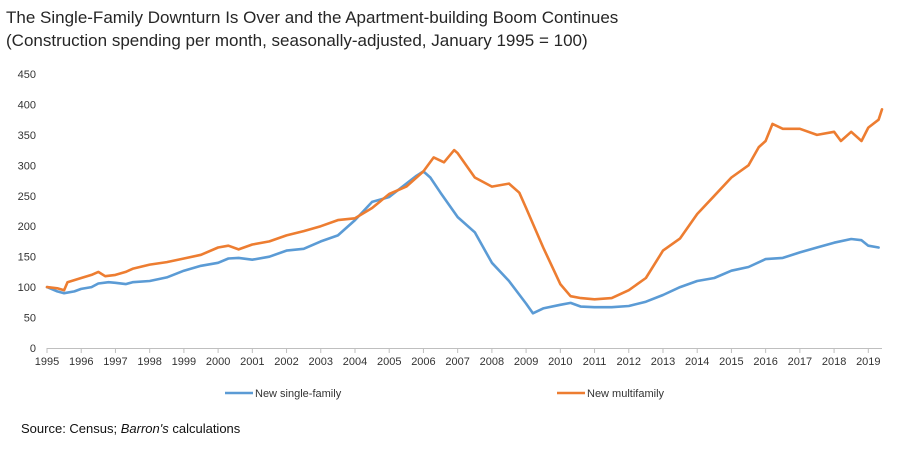  Describe the element at coordinates (27, 75) in the screenshot. I see `y-tick-label: 450` at that location.